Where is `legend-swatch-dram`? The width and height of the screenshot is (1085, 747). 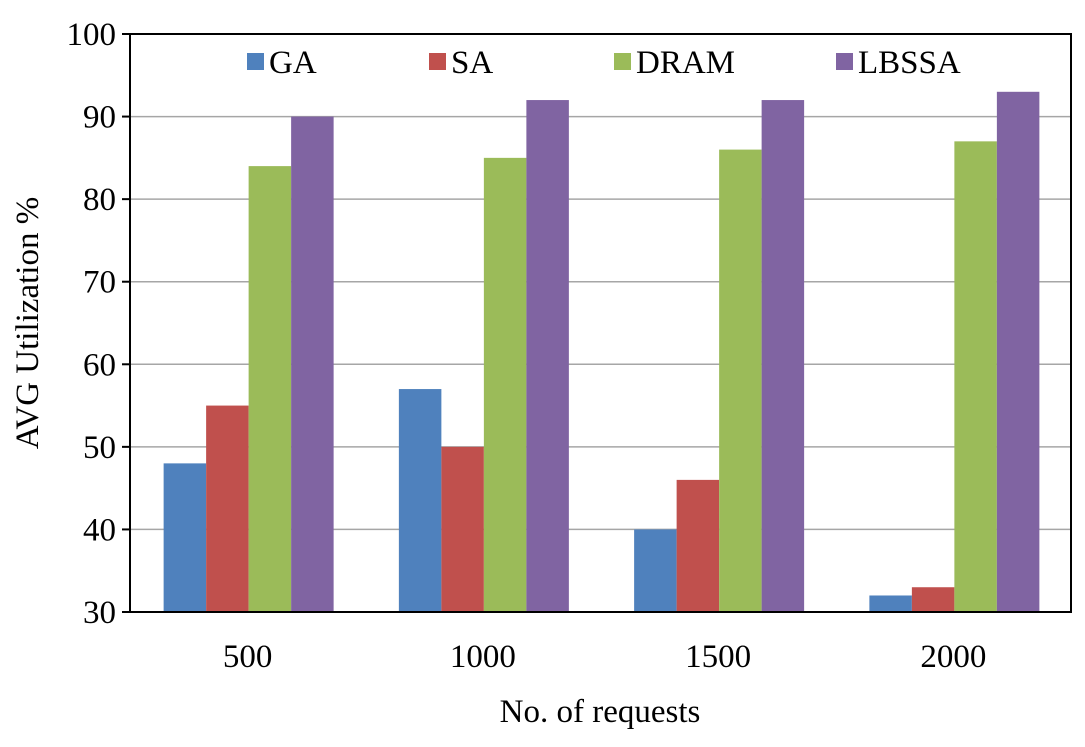 legend-swatch-dram is located at coordinates (622, 61).